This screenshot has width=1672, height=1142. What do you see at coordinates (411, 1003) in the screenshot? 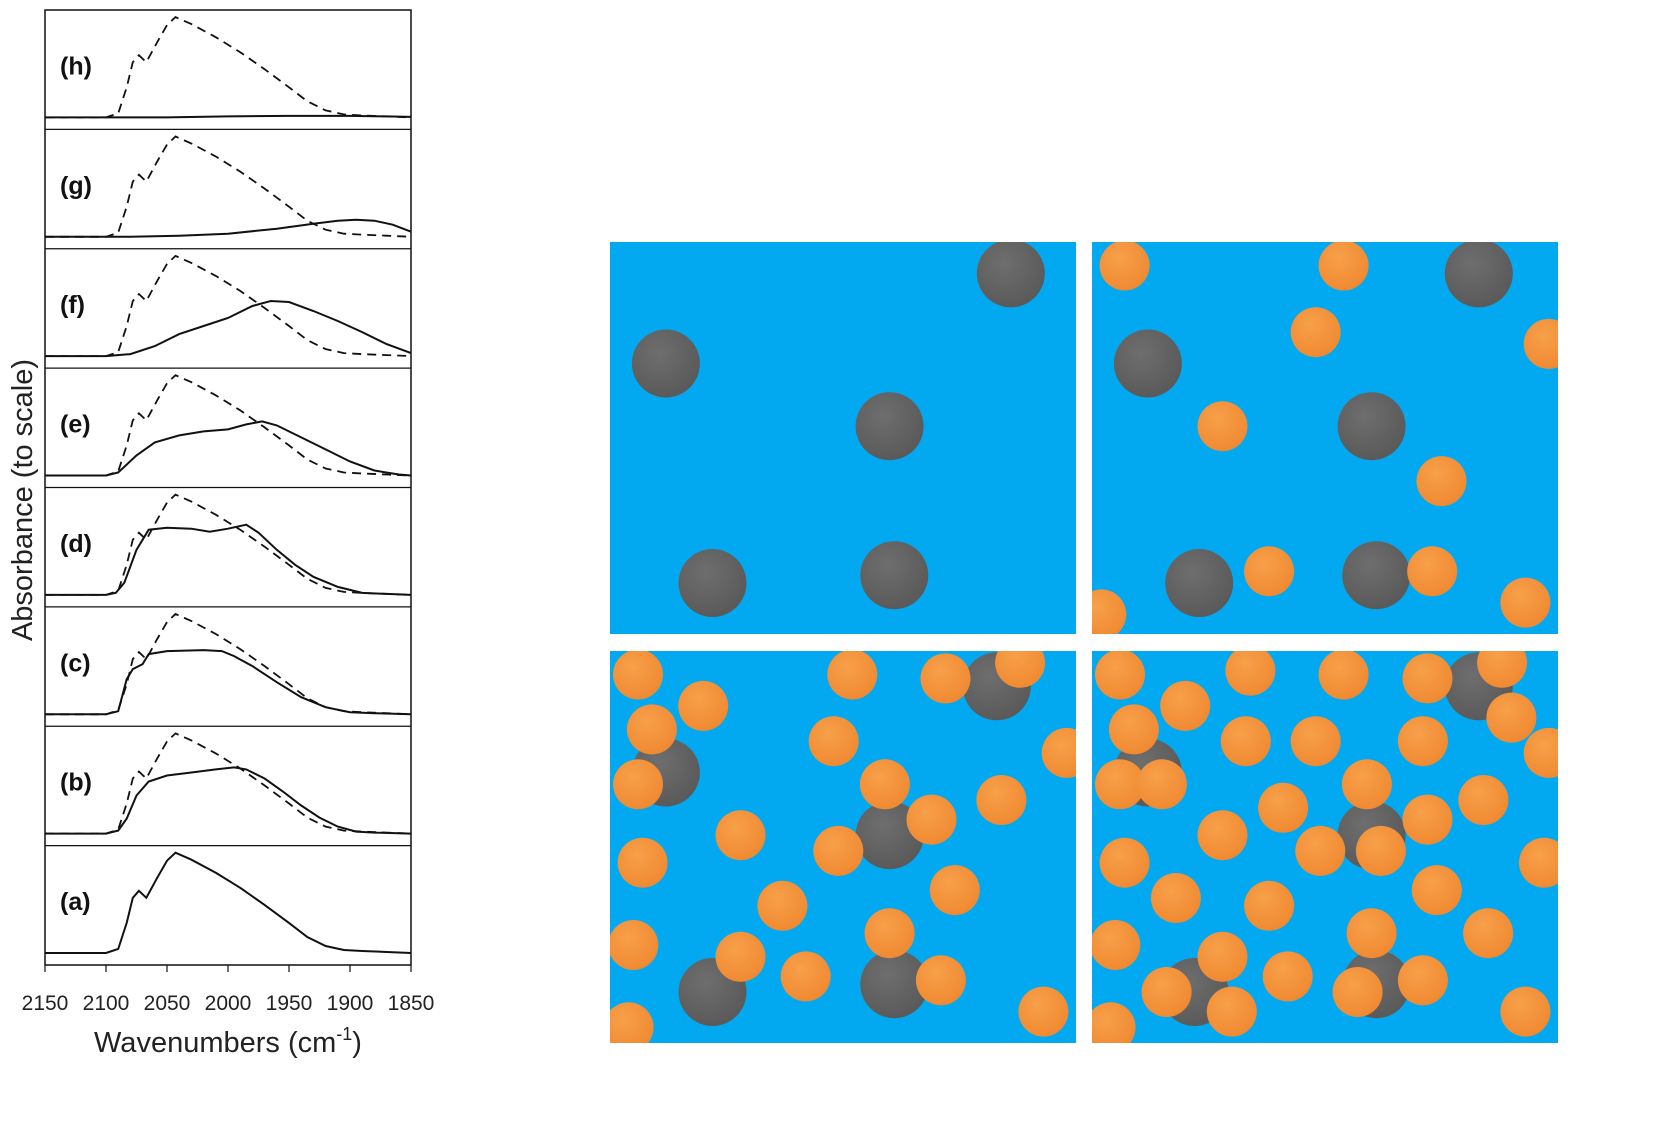
I see `x-tick-label: 1850` at bounding box center [411, 1003].